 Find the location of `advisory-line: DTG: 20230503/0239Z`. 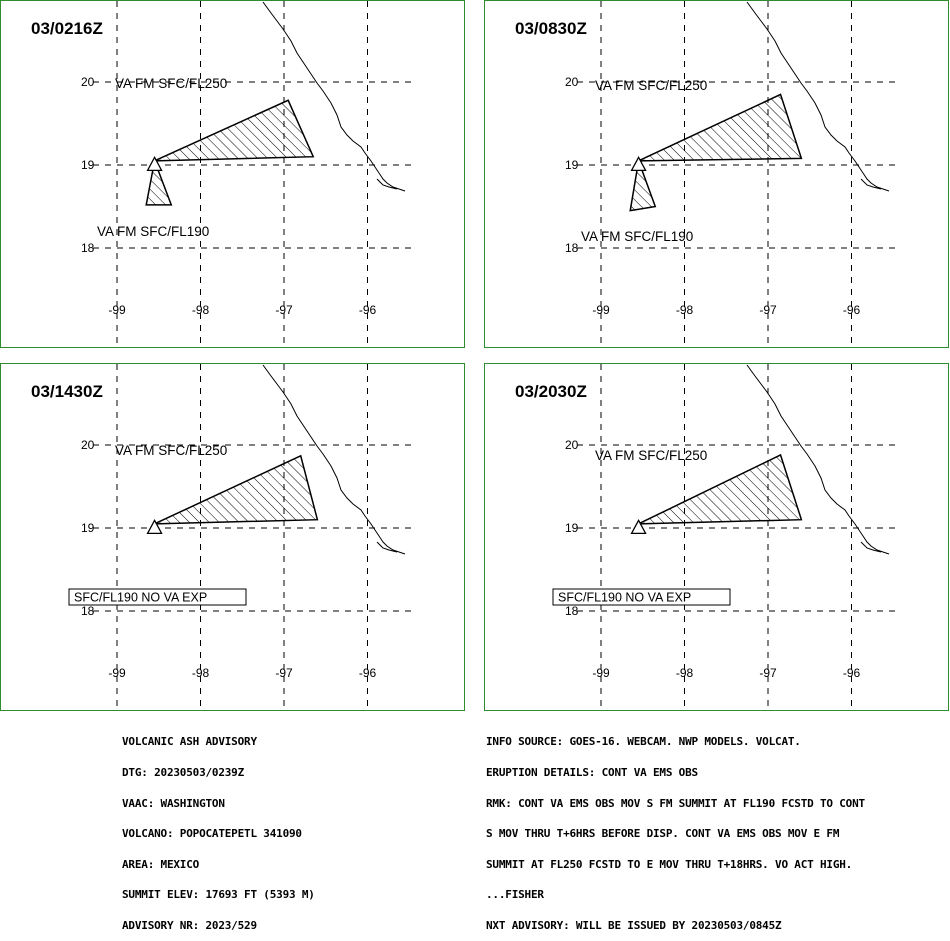

advisory-line: DTG: 20230503/0239Z is located at coordinates (183, 773).